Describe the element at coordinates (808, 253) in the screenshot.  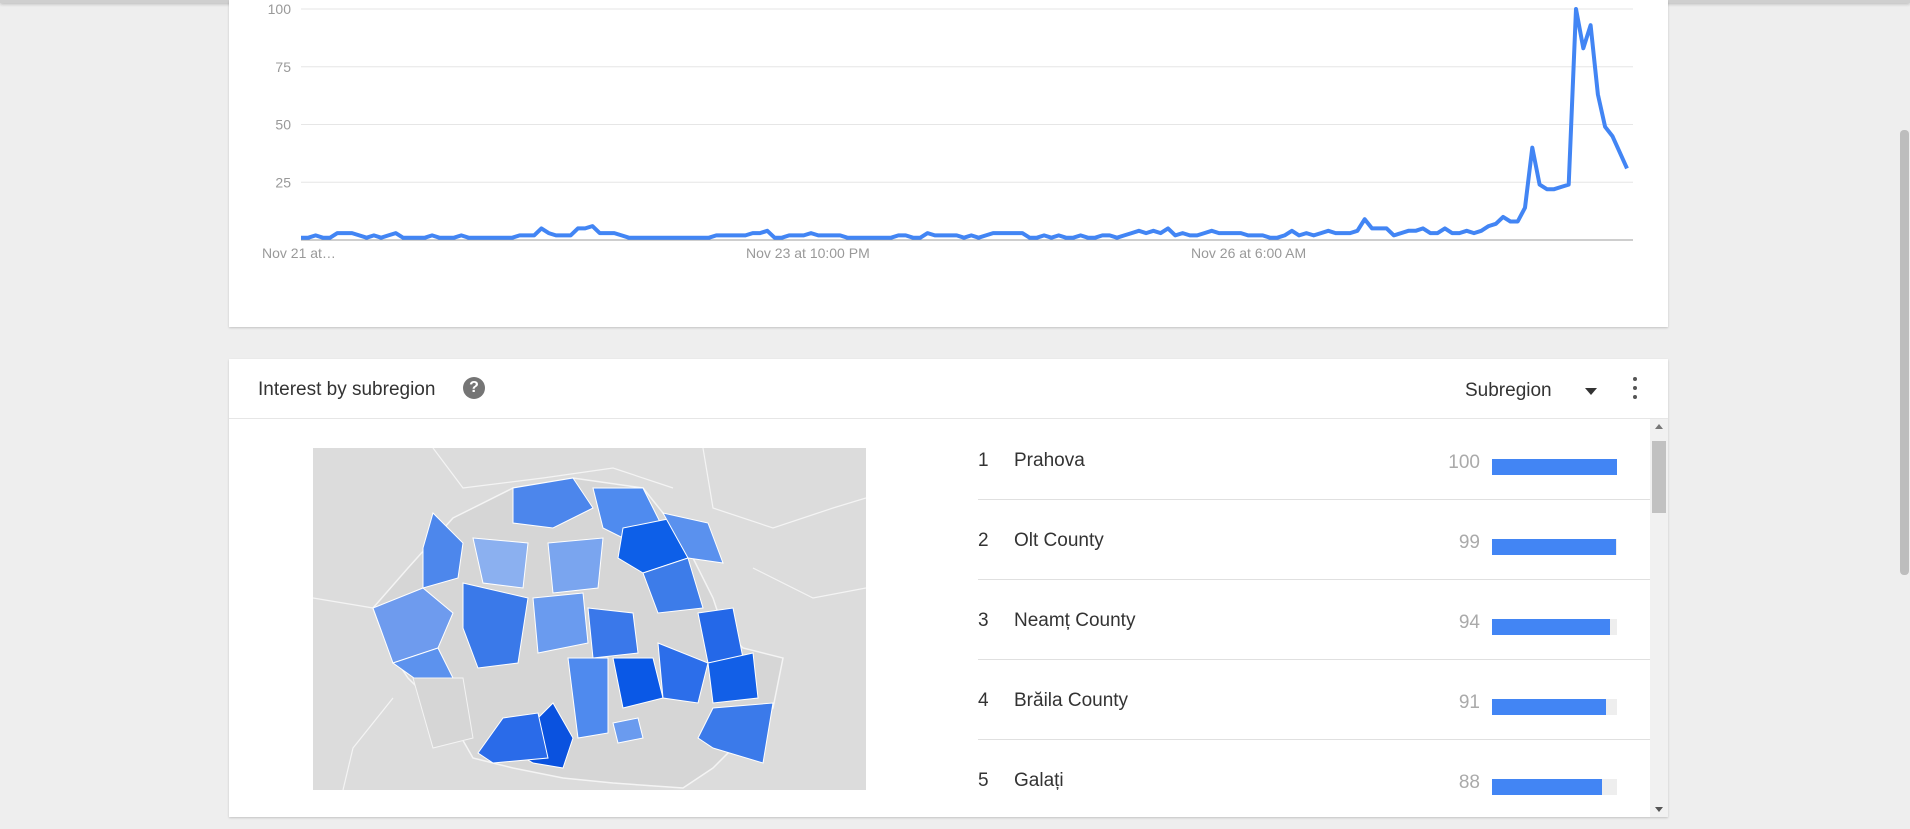
I see `x-tick-label: Nov 23 at 10:00 PM` at that location.